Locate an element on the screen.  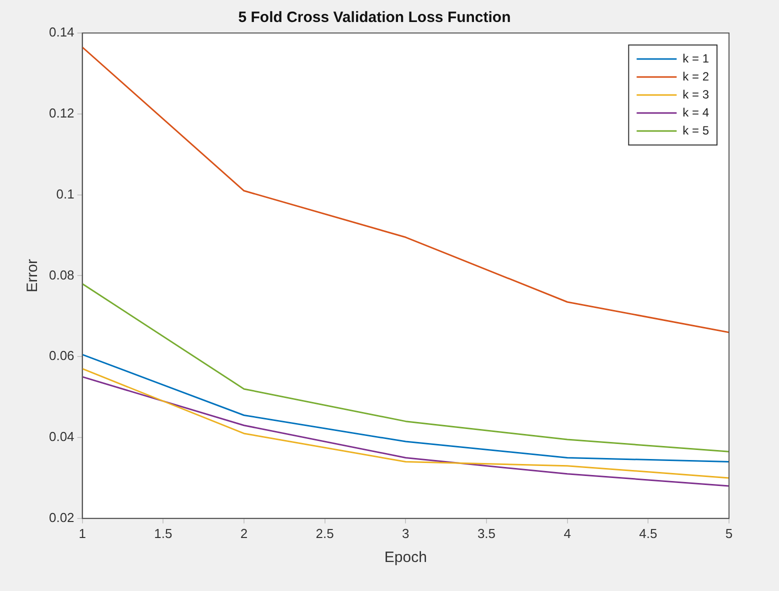
x-tick-label: 1 is located at coordinates (82, 533).